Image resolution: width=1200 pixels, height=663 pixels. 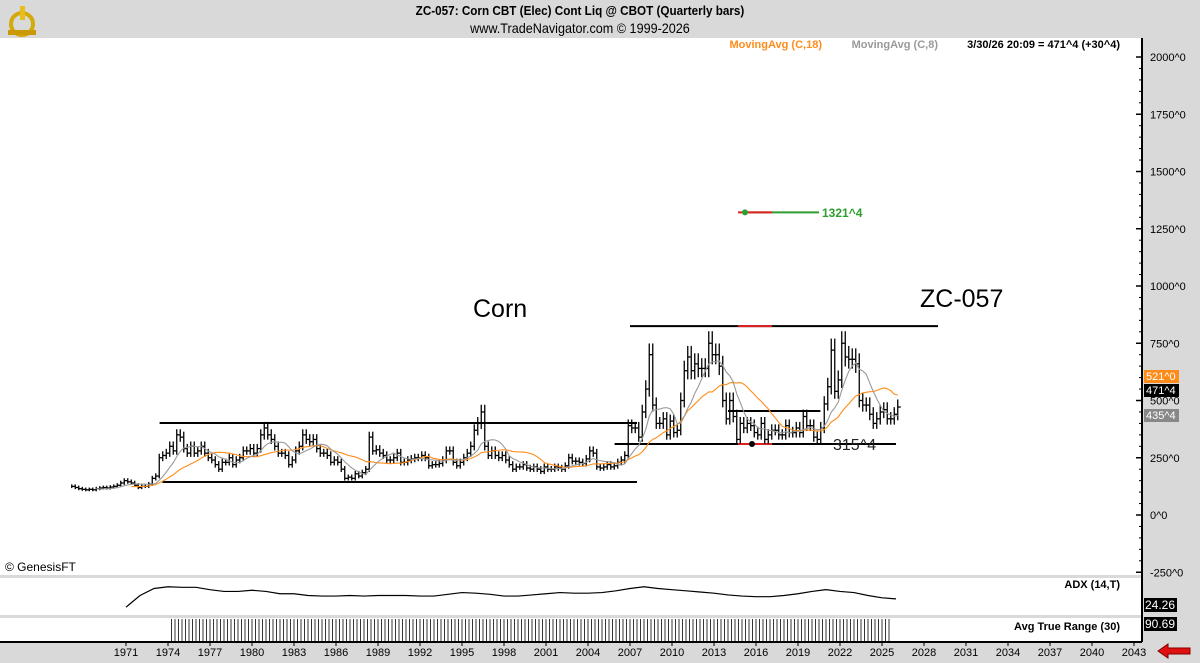 What do you see at coordinates (580, 28) in the screenshot?
I see `chart-subtitle: www.TradeNavigator.com © 1999-2026` at bounding box center [580, 28].